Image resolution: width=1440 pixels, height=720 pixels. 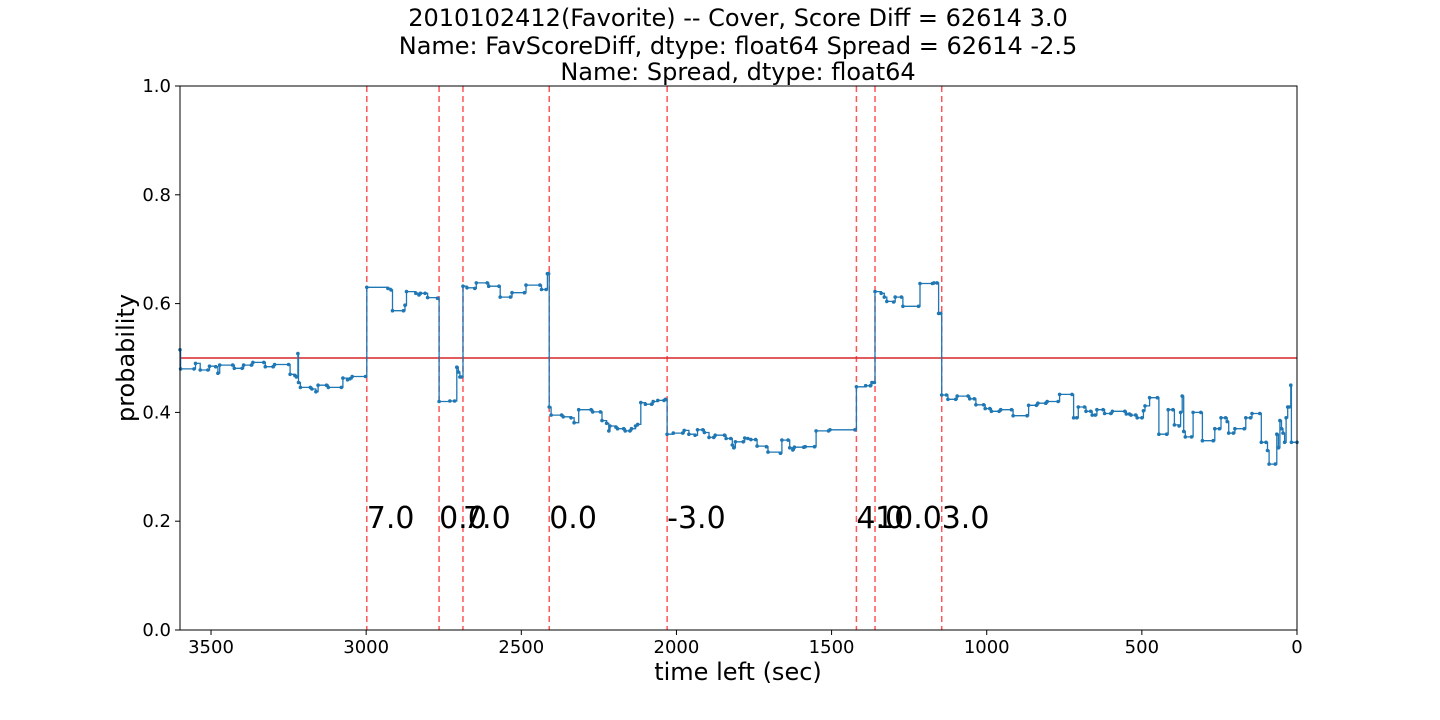 What do you see at coordinates (156, 412) in the screenshot?
I see `y-tick-label: 0.4` at bounding box center [156, 412].